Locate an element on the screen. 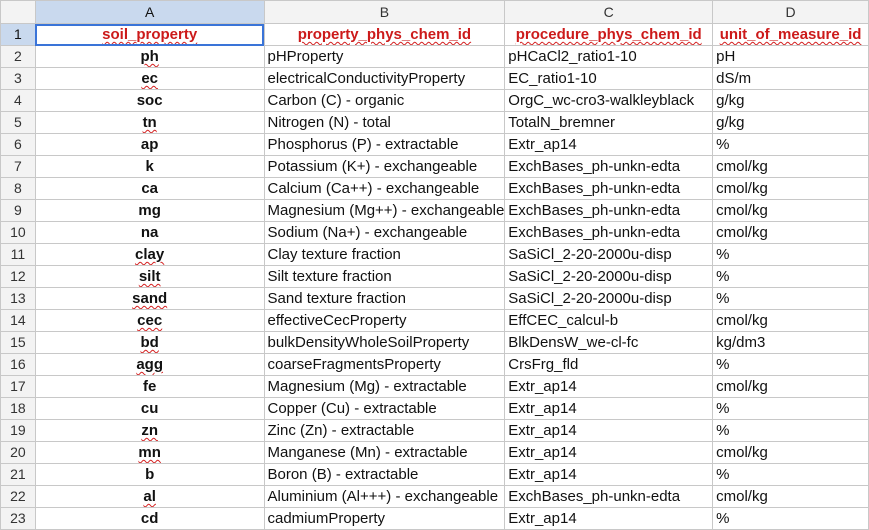 This screenshot has height=530, width=869. cell-property-id: Copper (Cu) - extractable is located at coordinates (384, 408).